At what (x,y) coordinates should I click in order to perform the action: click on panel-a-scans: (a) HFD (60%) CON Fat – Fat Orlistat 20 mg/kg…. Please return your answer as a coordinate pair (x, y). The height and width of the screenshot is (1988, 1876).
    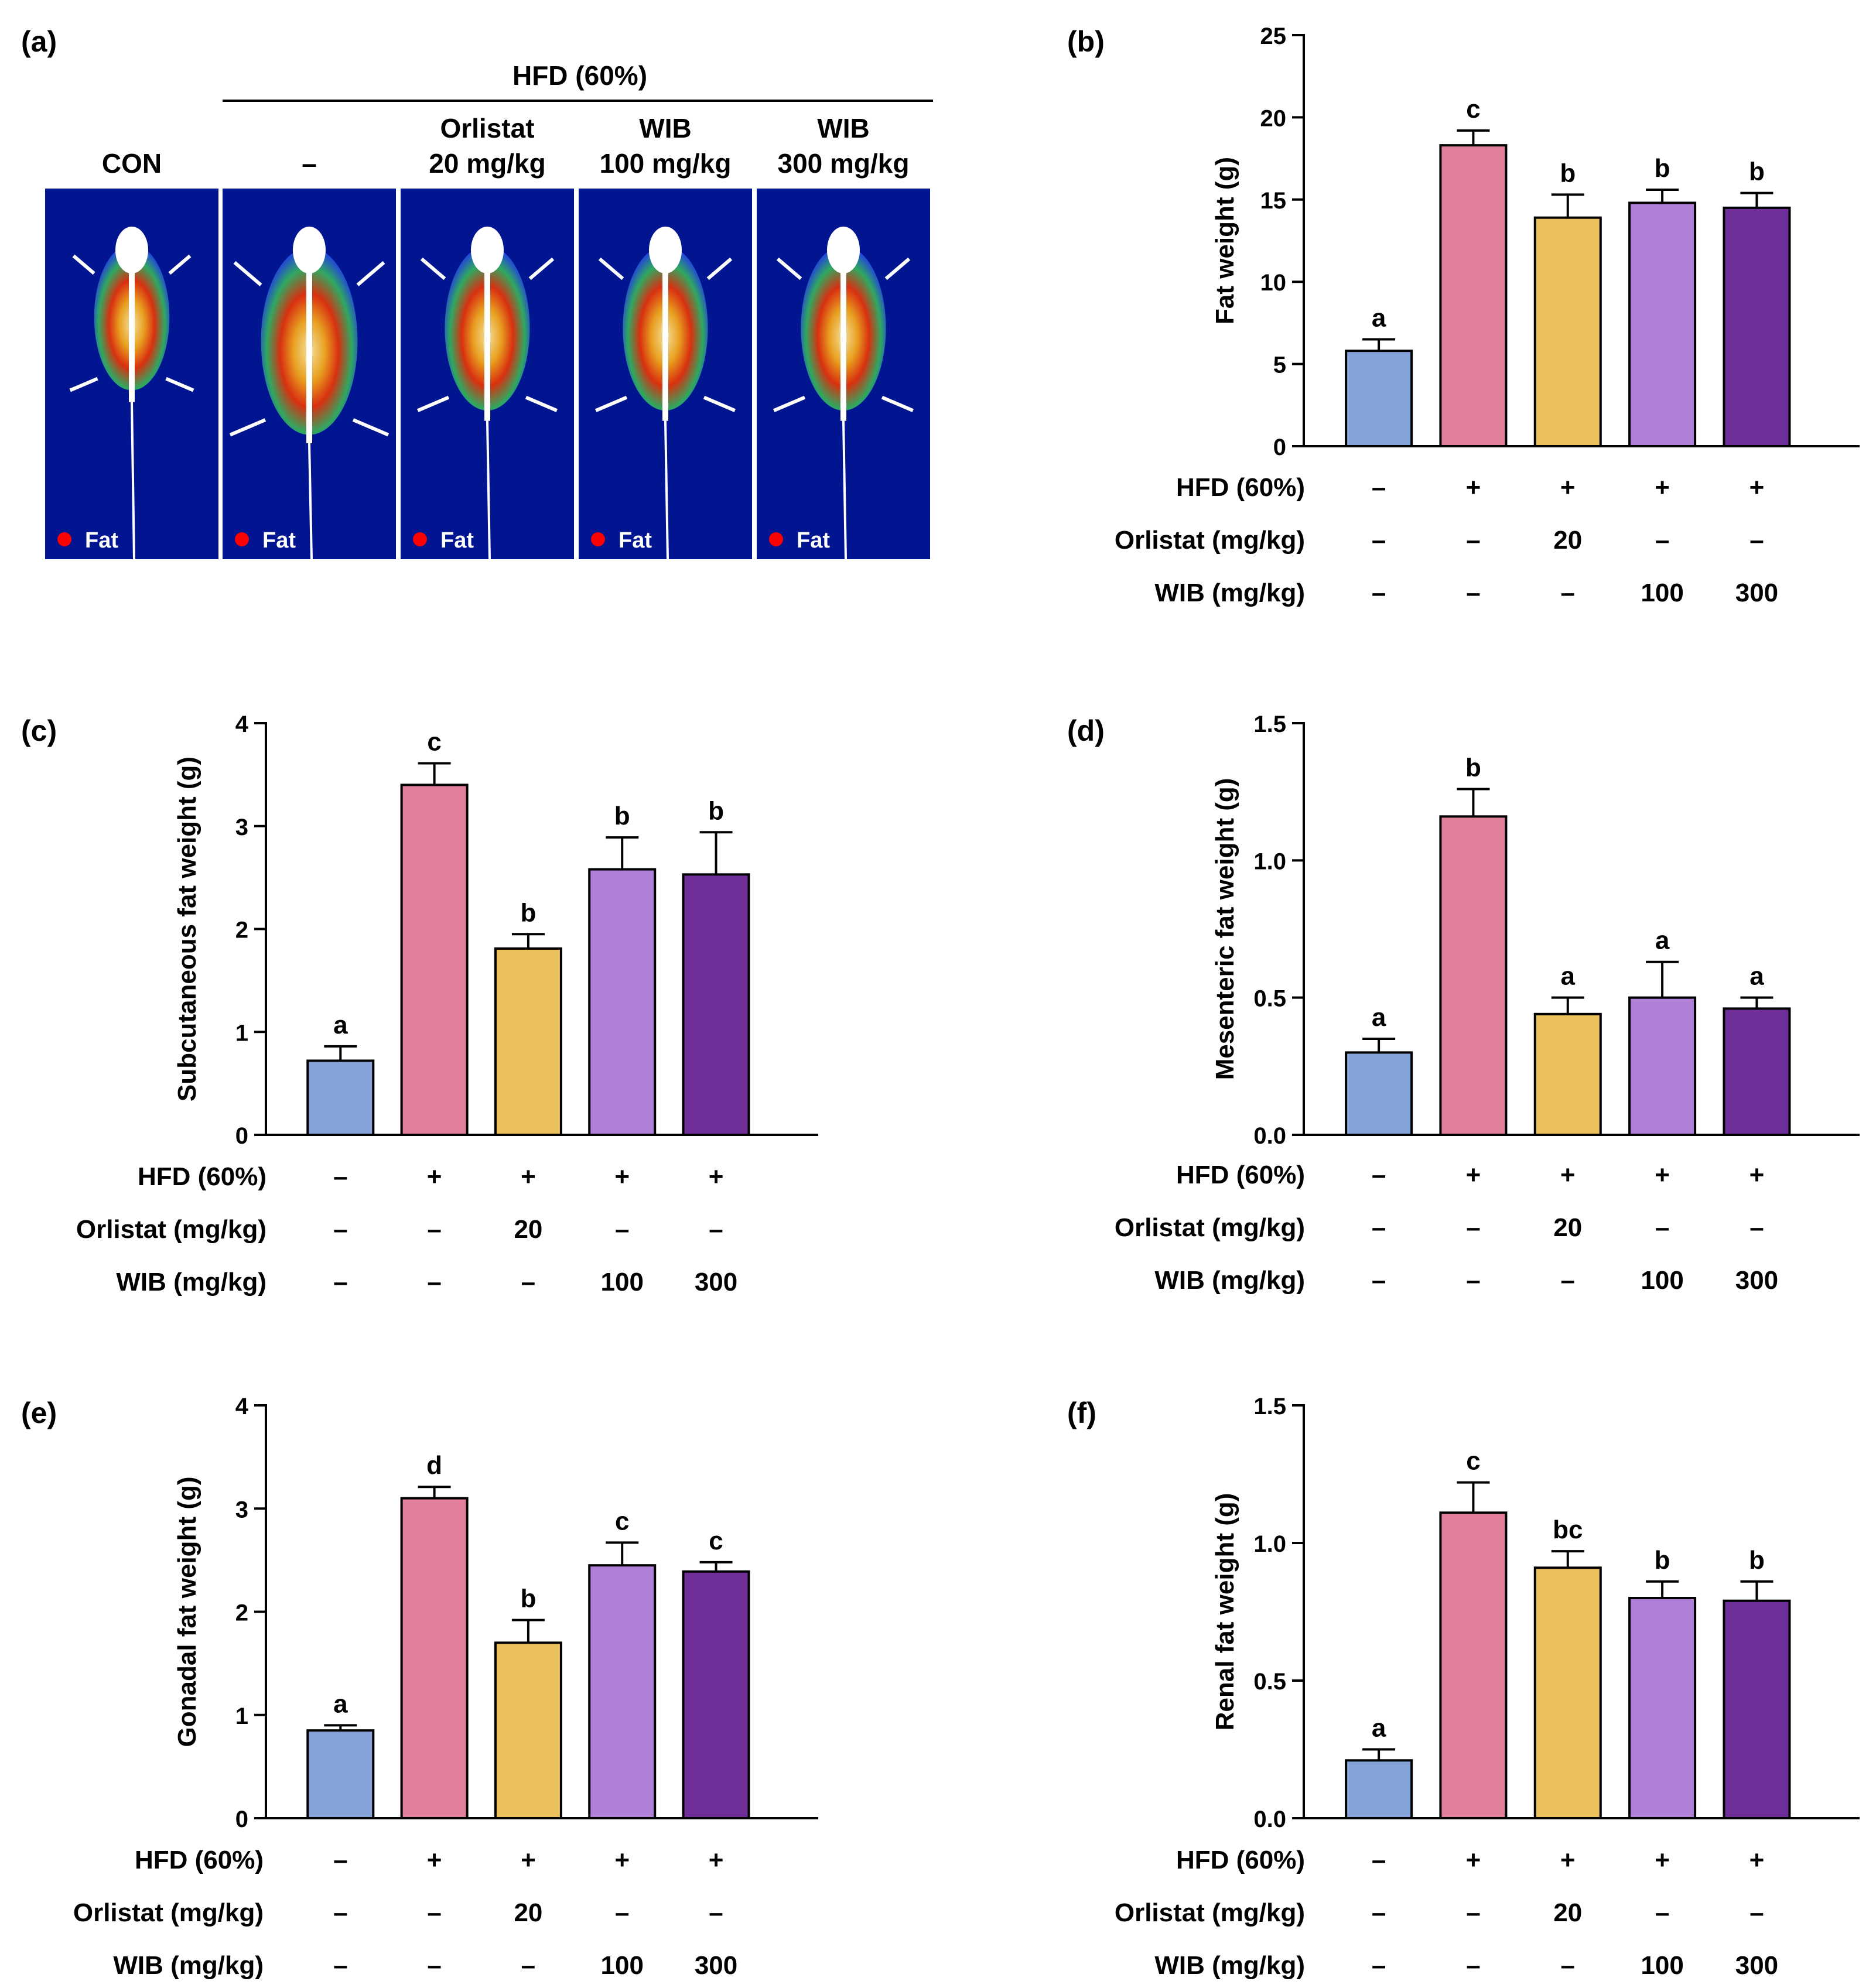
    Looking at the image, I should click on (477, 292).